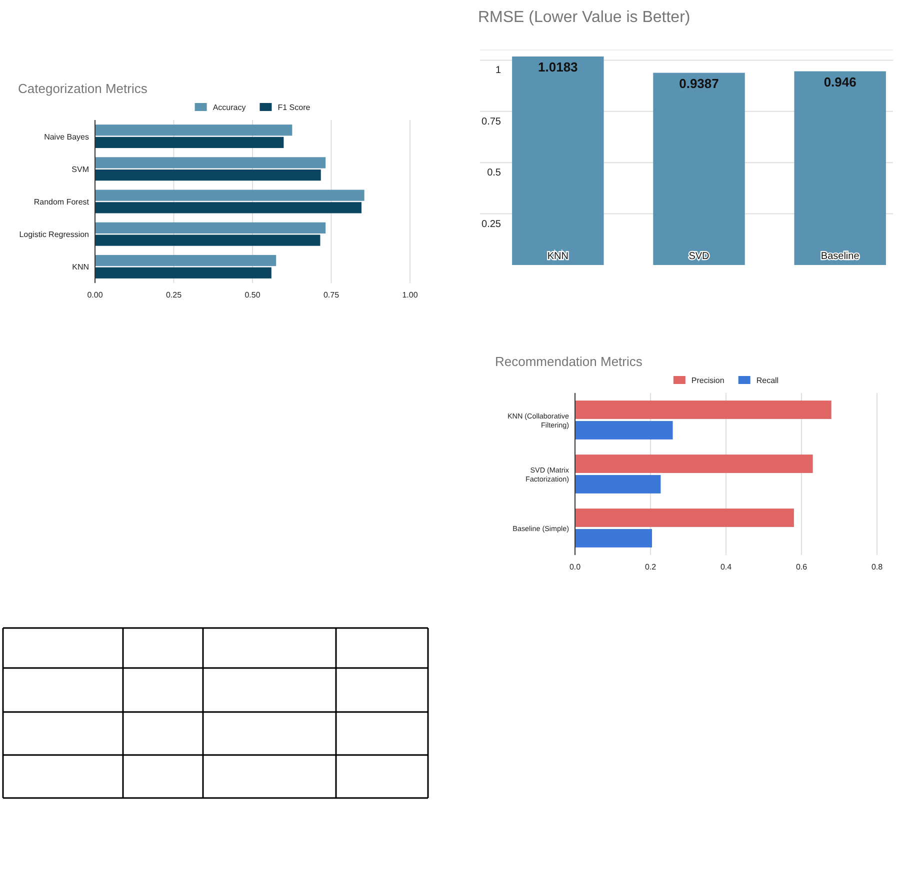 The width and height of the screenshot is (901, 887). I want to click on y-tick-label: 1, so click(498, 70).